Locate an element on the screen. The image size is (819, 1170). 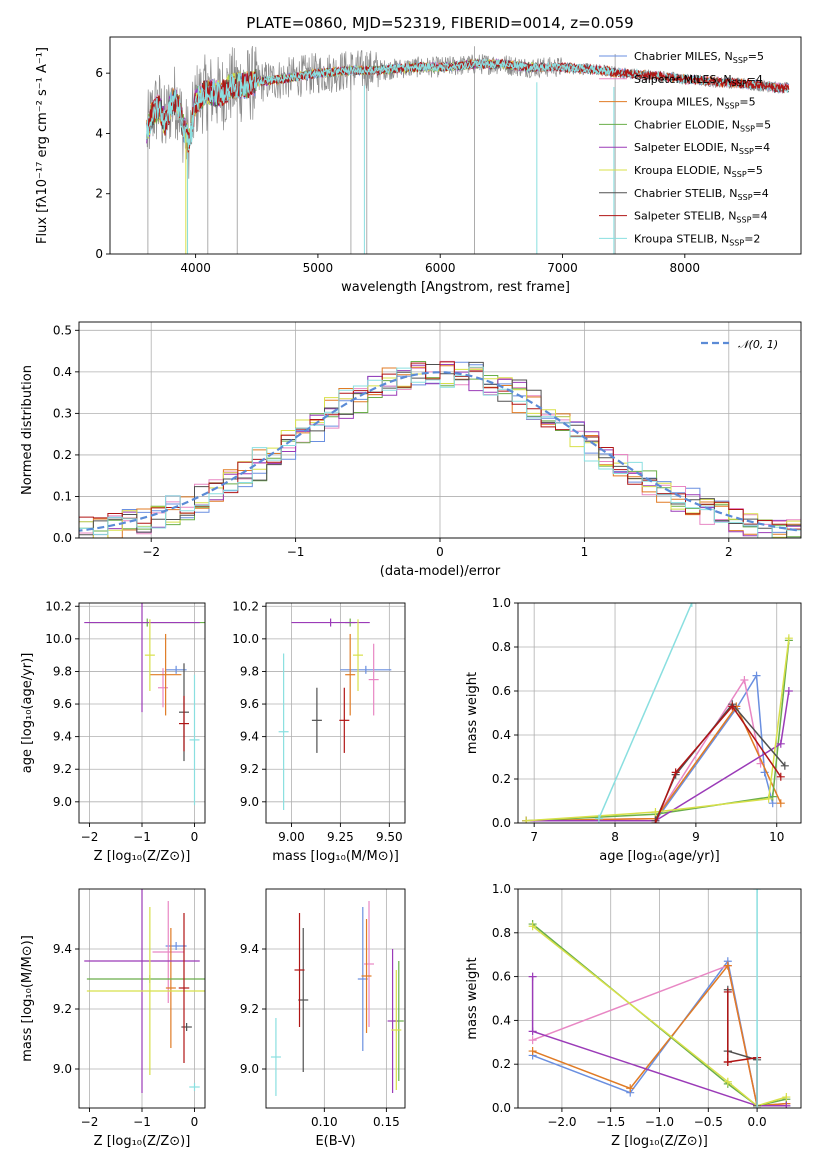
y-tick-label: 9.2 is located at coordinates (62, 769).